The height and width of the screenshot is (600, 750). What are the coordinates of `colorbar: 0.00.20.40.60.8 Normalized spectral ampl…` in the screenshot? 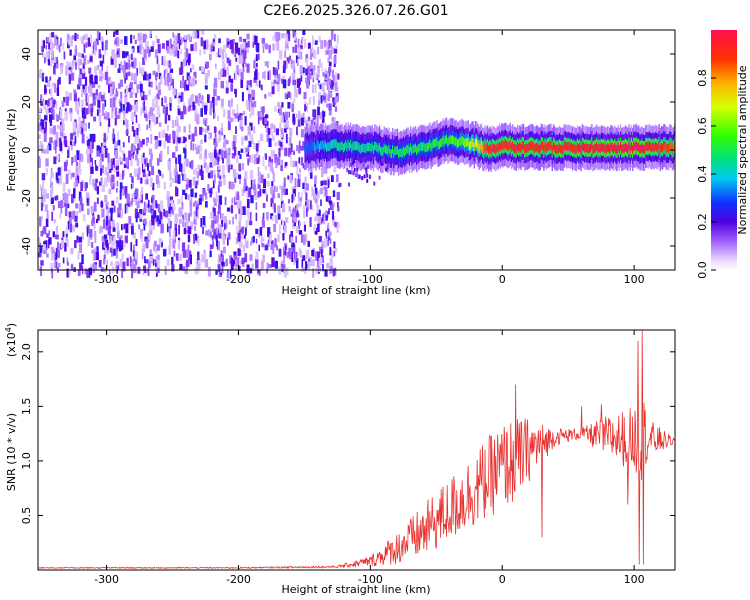 It's located at (722, 154).